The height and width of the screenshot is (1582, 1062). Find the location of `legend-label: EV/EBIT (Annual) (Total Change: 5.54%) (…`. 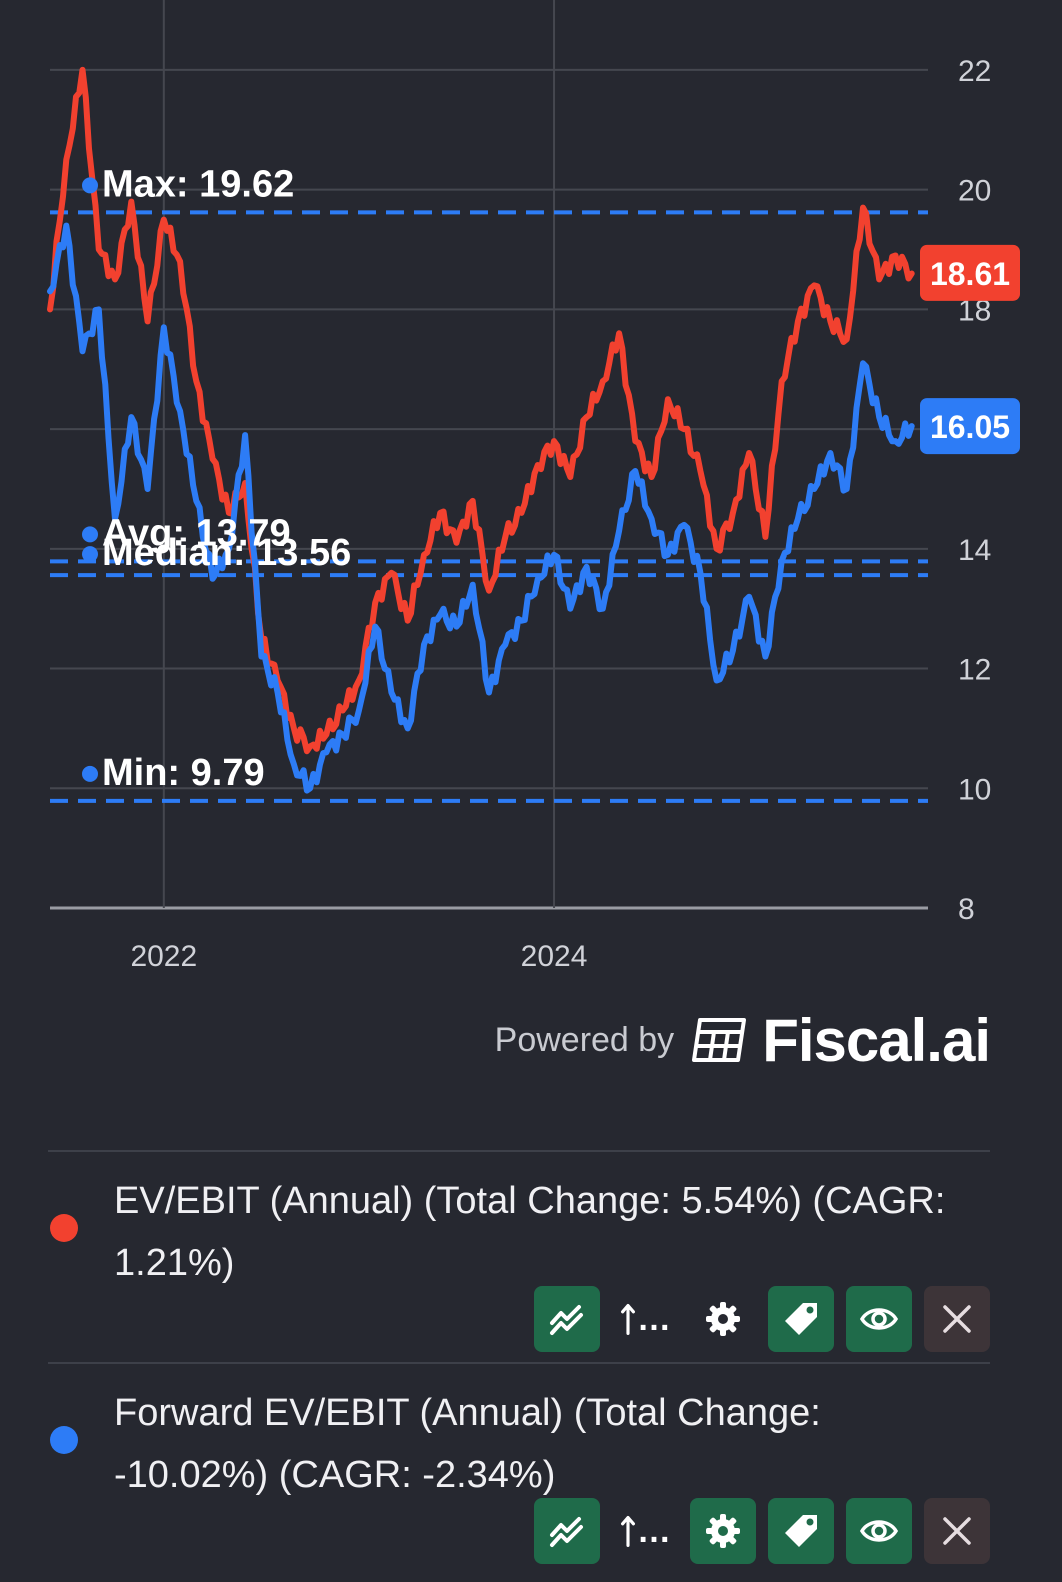

legend-label: EV/EBIT (Annual) (Total Change: 5.54%) (… is located at coordinates (530, 1232).